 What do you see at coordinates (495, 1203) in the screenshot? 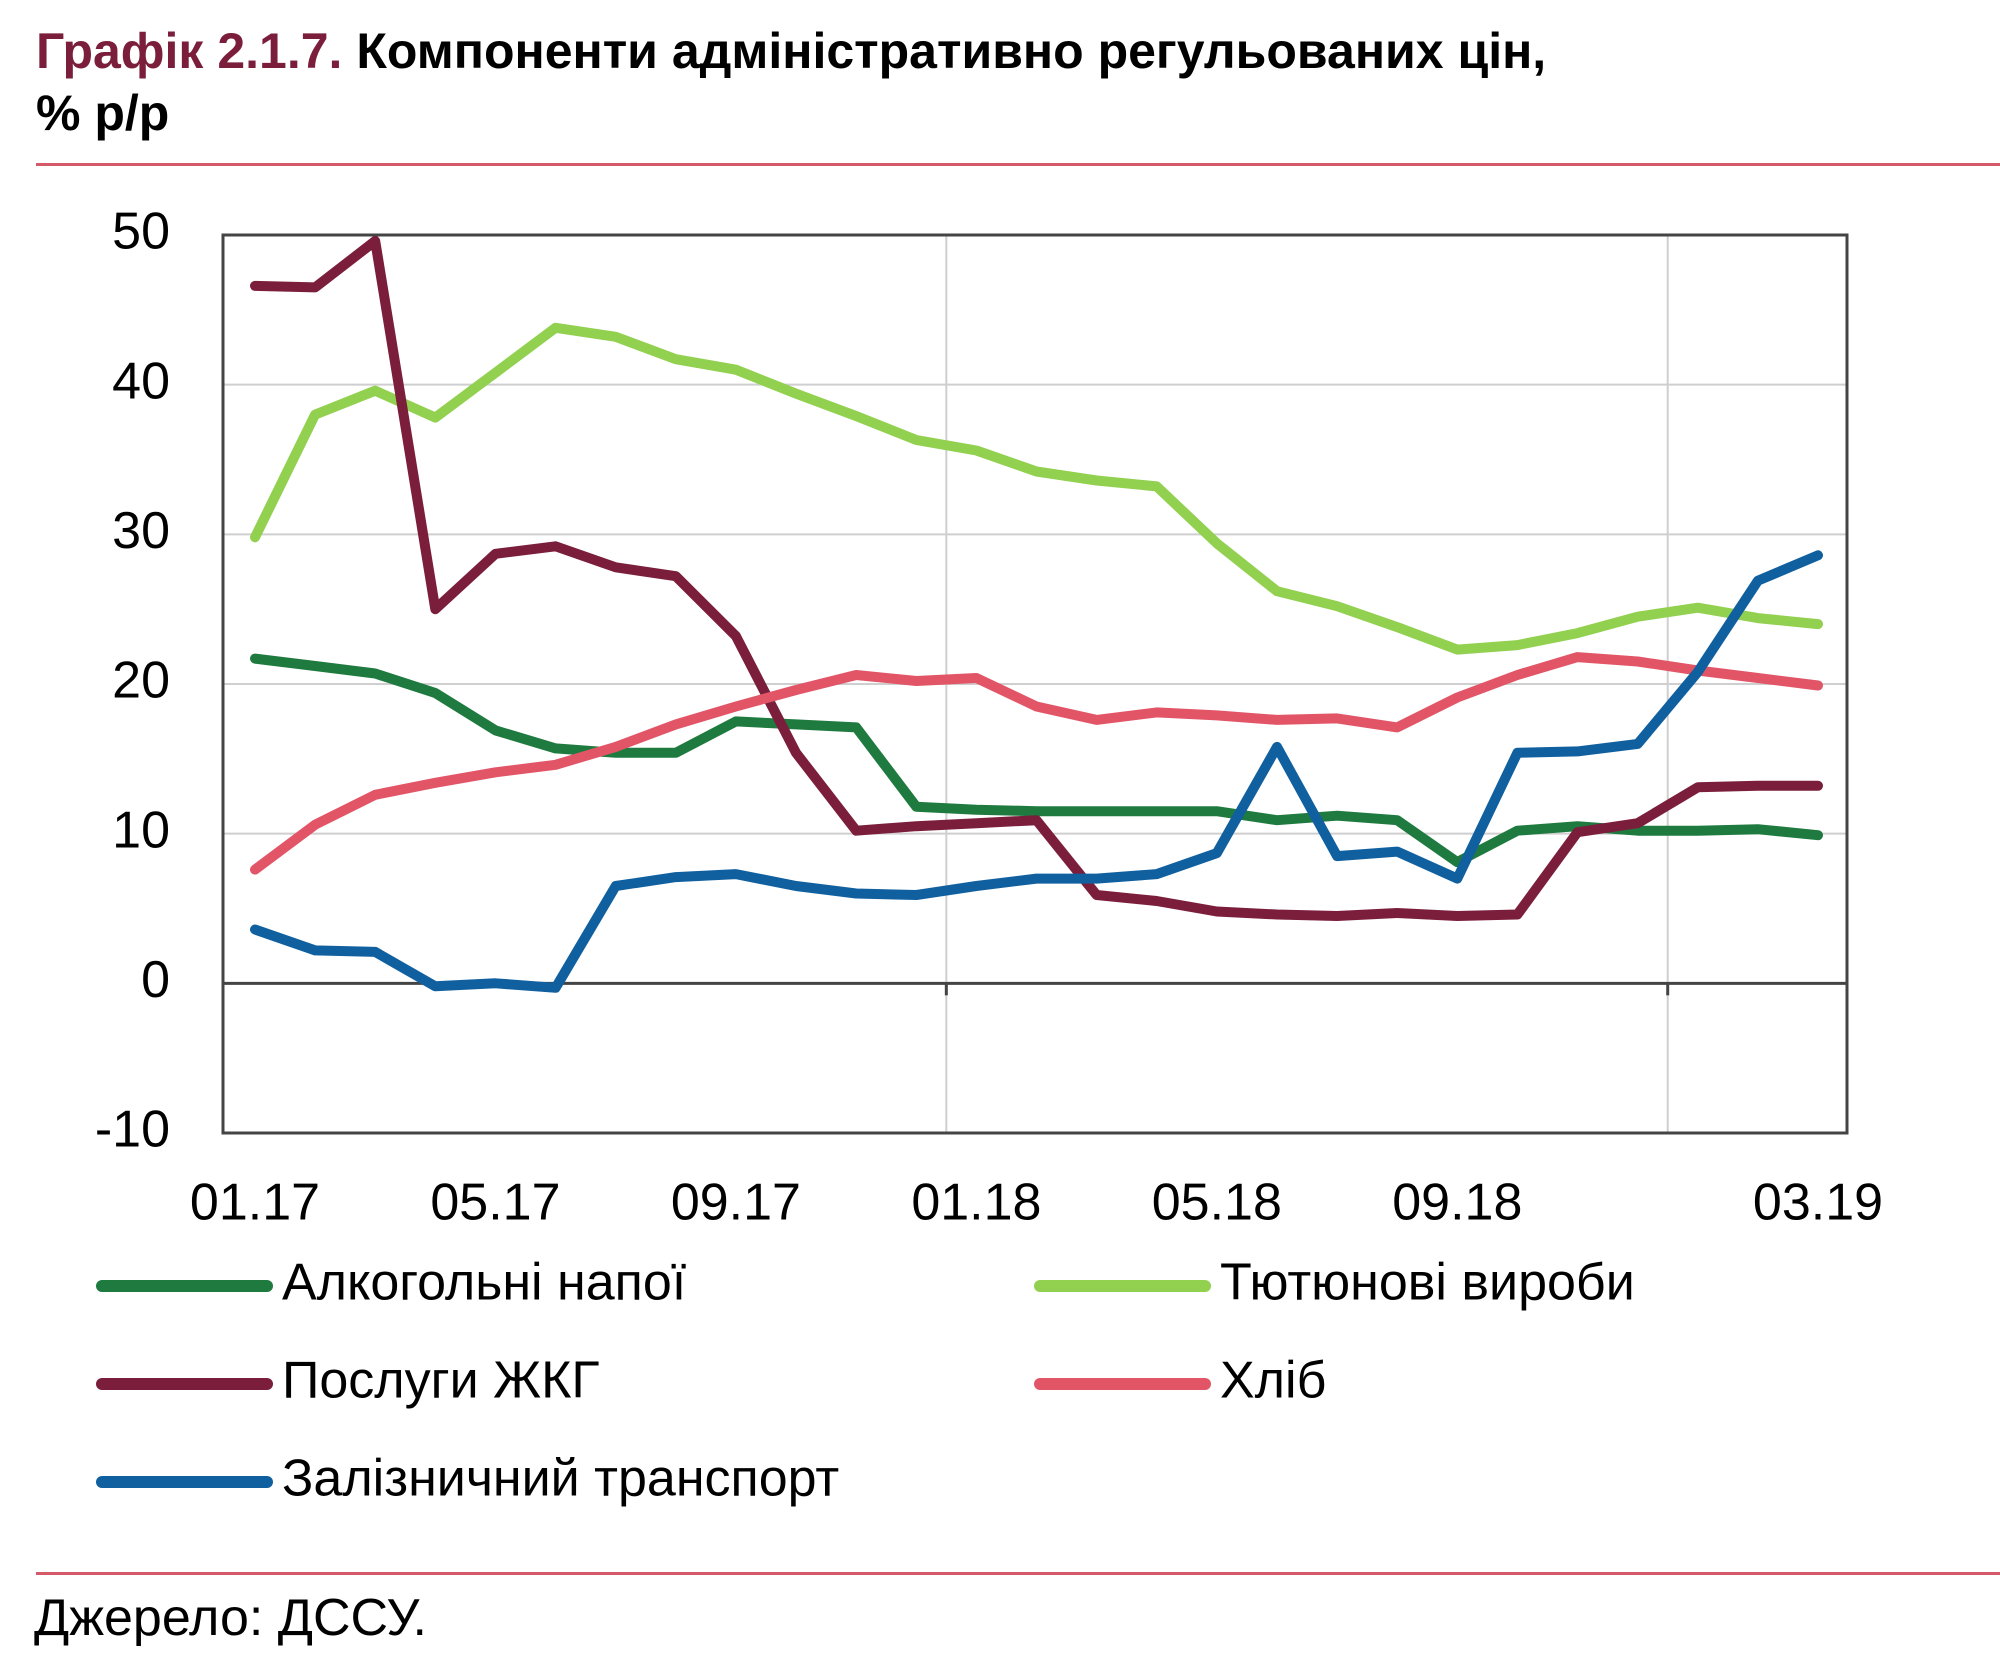
I see `x-tick-label: 05.17` at bounding box center [495, 1203].